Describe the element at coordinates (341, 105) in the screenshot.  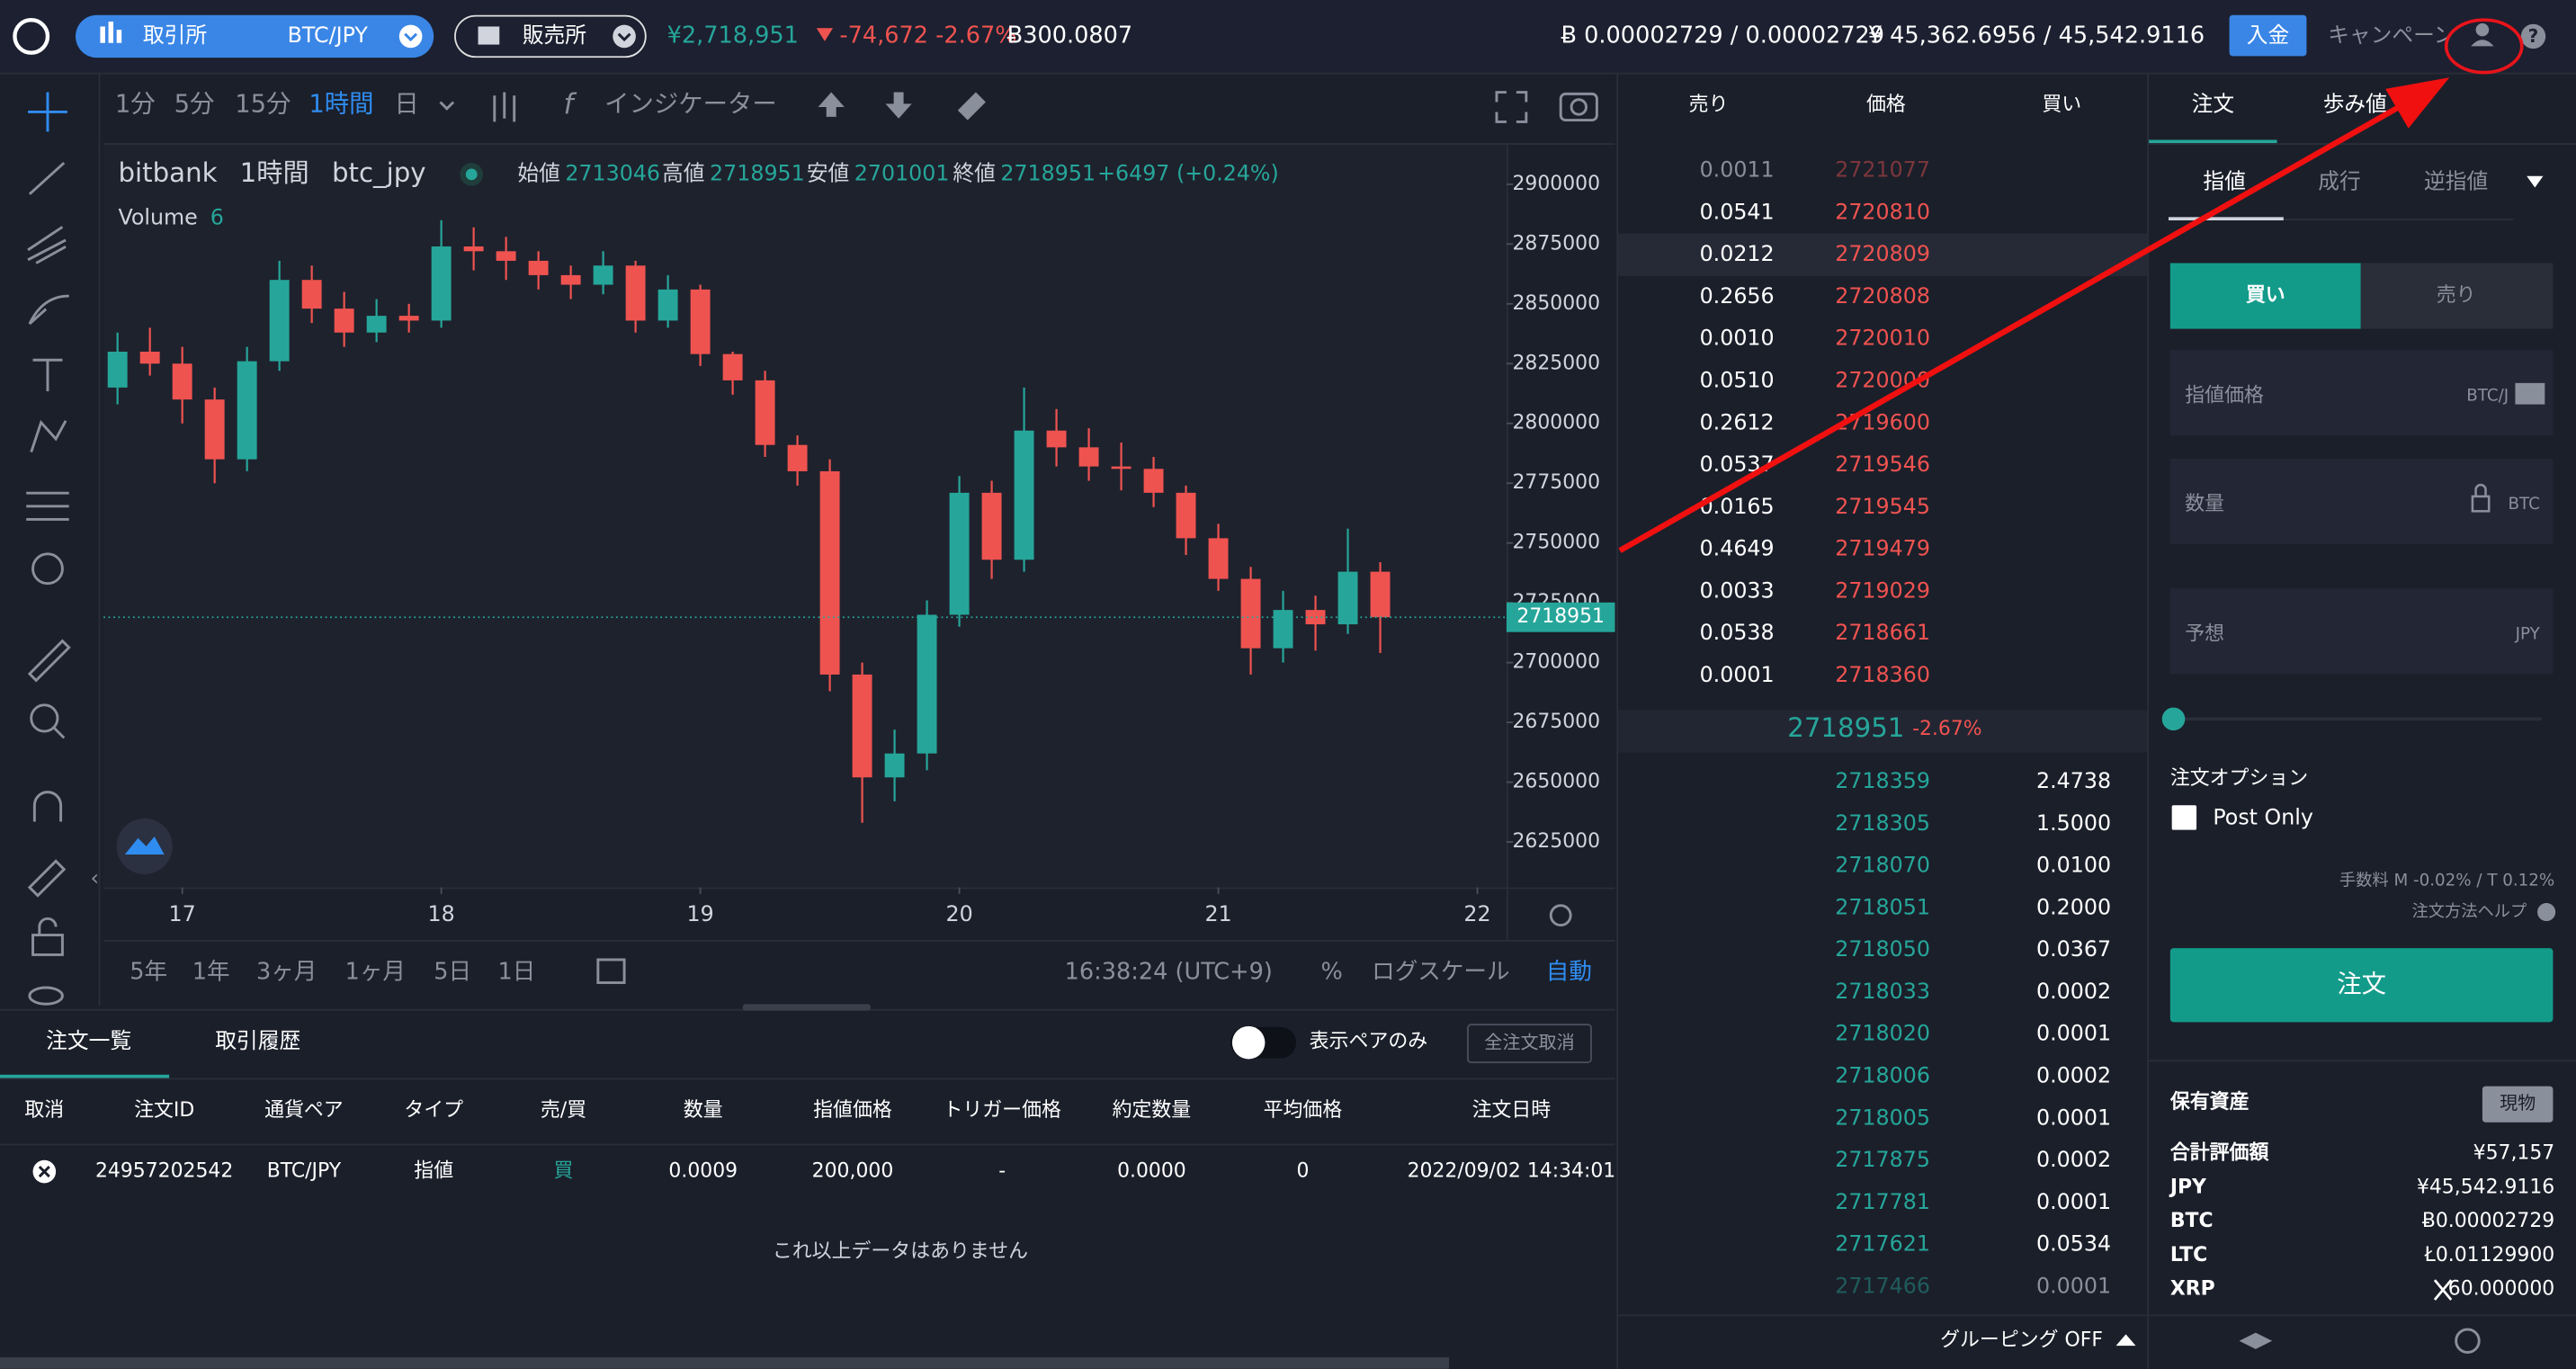
I see `interval-button: 1時間` at that location.